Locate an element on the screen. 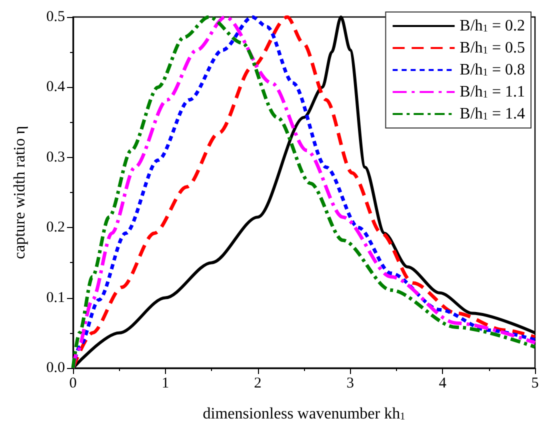 This screenshot has height=428, width=547. y-tick-label: 0.0 is located at coordinates (55, 368).